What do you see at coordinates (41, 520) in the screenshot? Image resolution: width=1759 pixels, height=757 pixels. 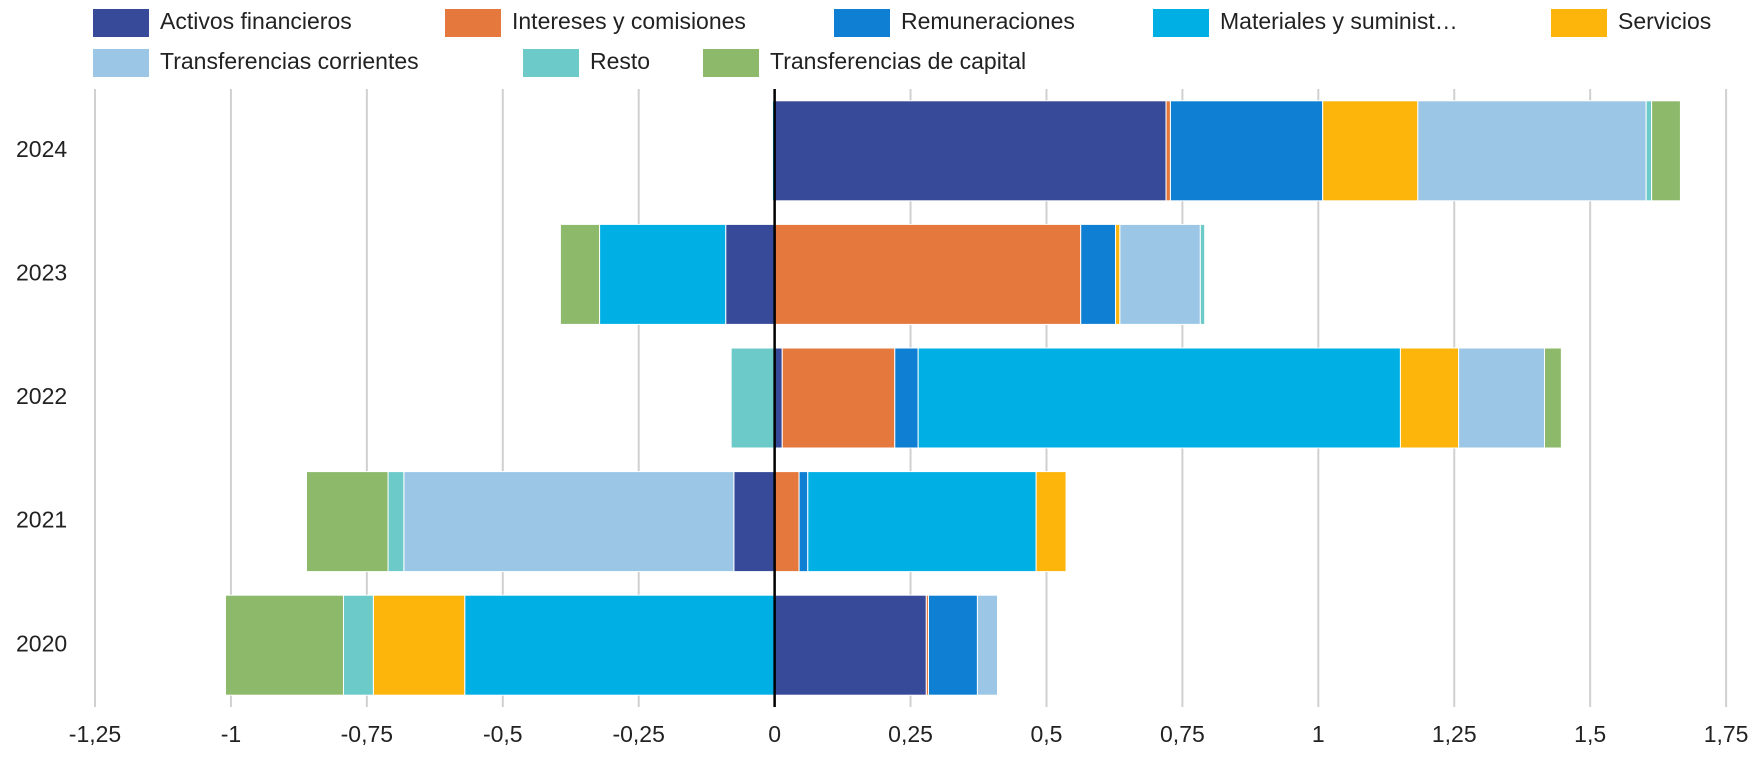 I see `y-tick-label: 2021` at bounding box center [41, 520].